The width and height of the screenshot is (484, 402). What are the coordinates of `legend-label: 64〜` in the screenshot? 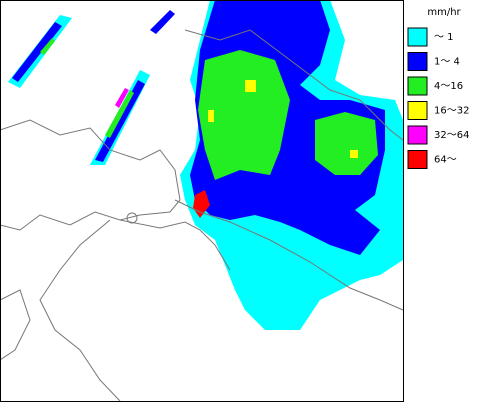 It's located at (445, 160).